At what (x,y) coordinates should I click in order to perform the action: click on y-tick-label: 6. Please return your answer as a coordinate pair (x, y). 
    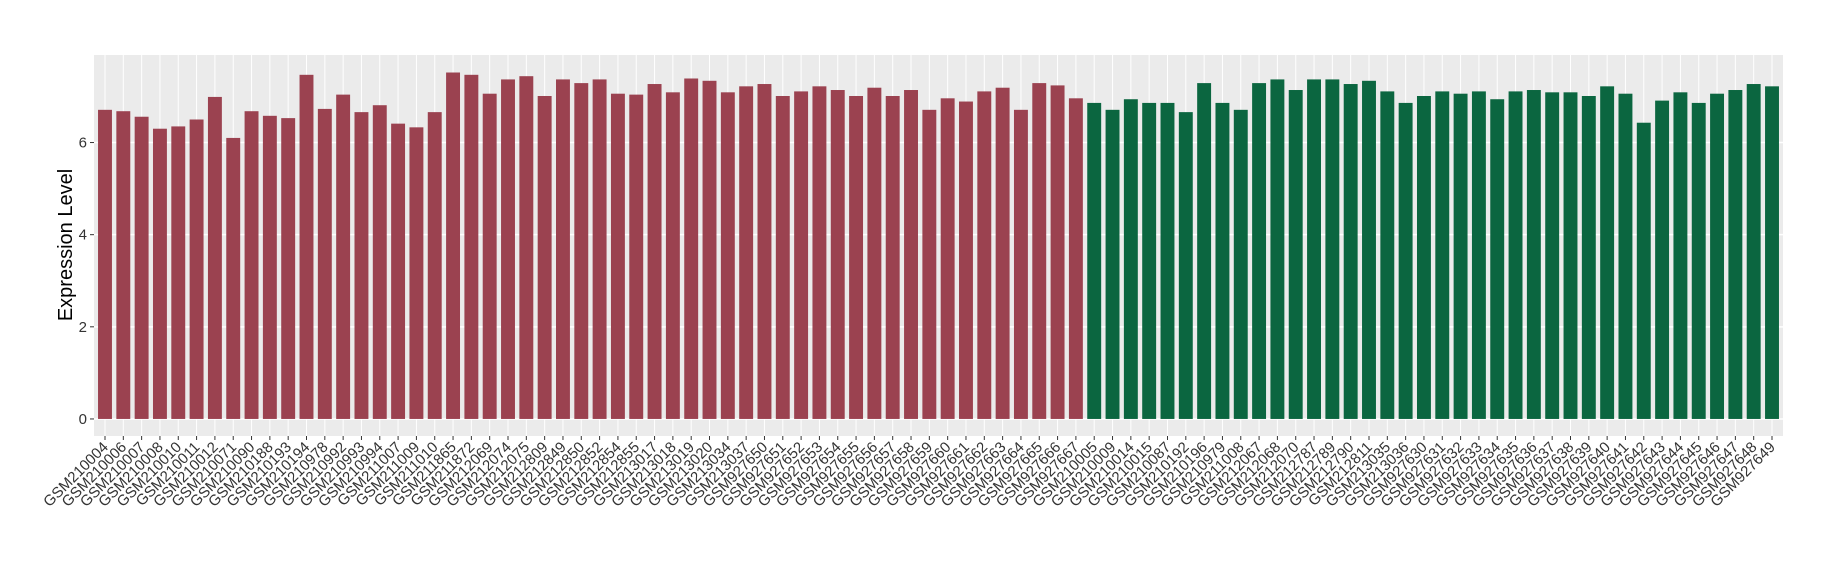
    Looking at the image, I should click on (83, 143).